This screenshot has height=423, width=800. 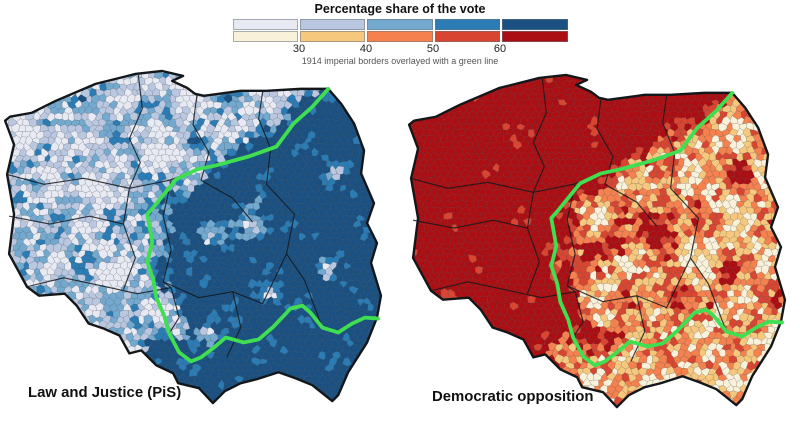 I want to click on legend-title: Percentage share of the vote, so click(x=400, y=9).